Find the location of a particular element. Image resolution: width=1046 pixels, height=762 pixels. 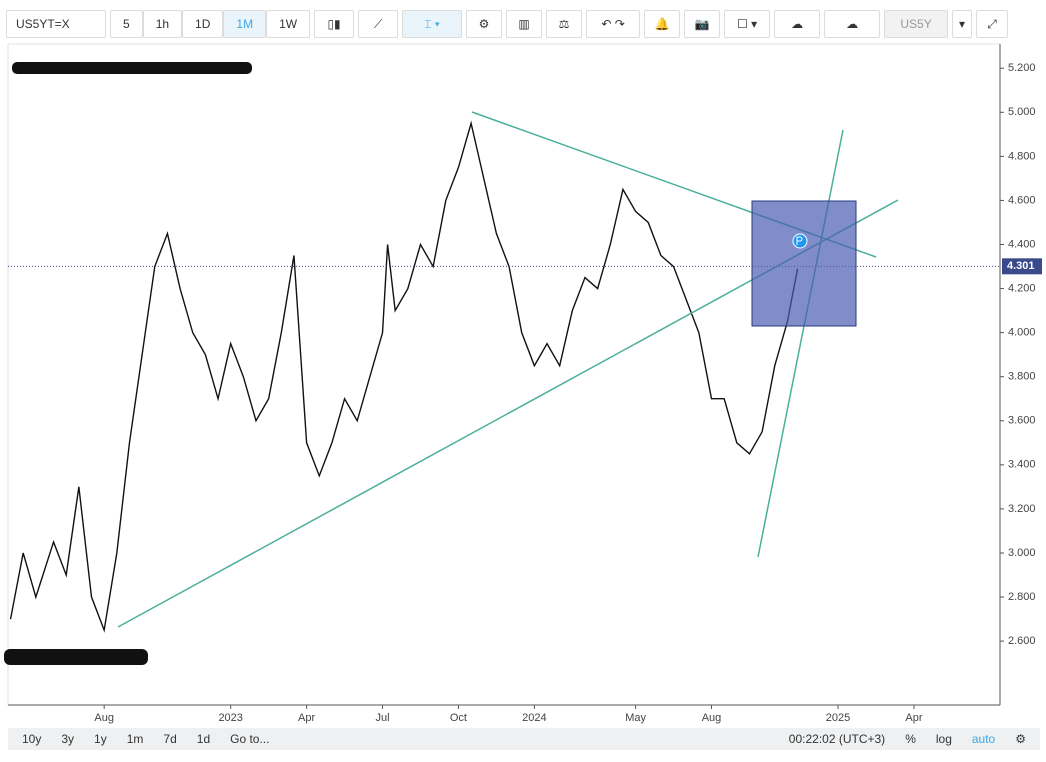

log: log is located at coordinates (943, 739).